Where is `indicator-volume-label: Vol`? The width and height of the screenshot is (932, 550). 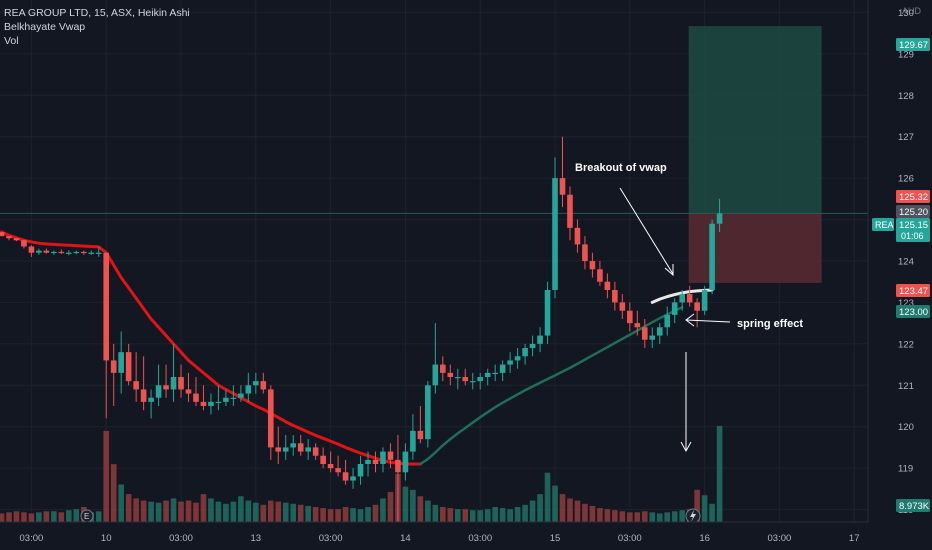
indicator-volume-label: Vol is located at coordinates (11, 41).